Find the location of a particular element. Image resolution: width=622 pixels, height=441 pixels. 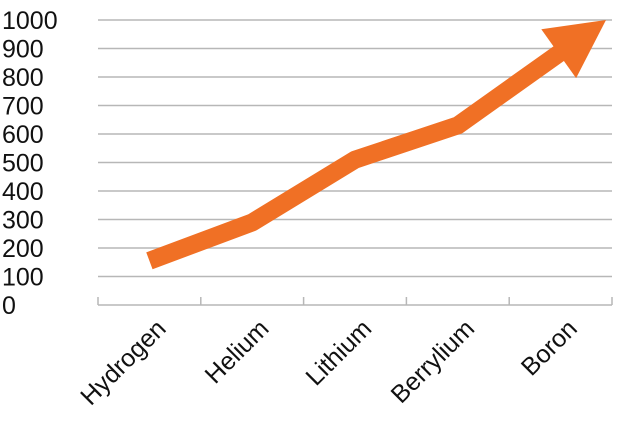

x-tick-label: Boron is located at coordinates (549, 347).